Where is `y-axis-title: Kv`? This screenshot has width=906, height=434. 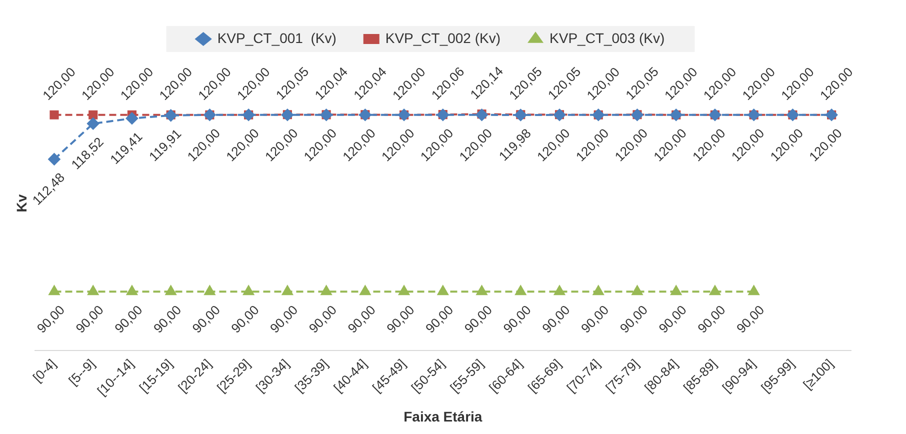
y-axis-title: Kv is located at coordinates (21, 203).